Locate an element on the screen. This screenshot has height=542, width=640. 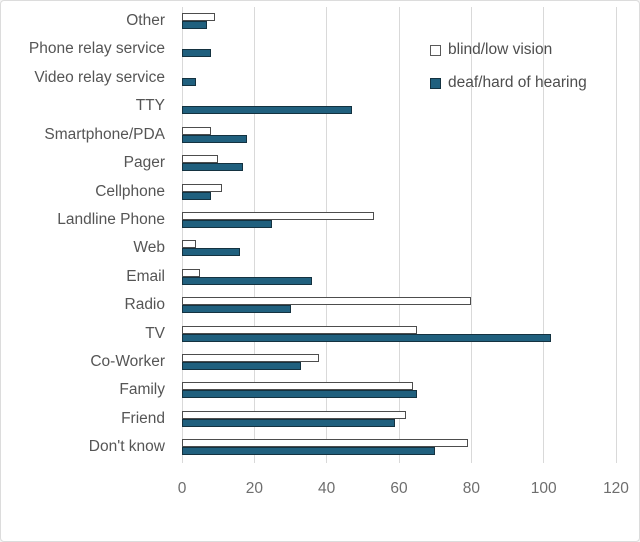
x-tick-label: 80 is located at coordinates (471, 488).